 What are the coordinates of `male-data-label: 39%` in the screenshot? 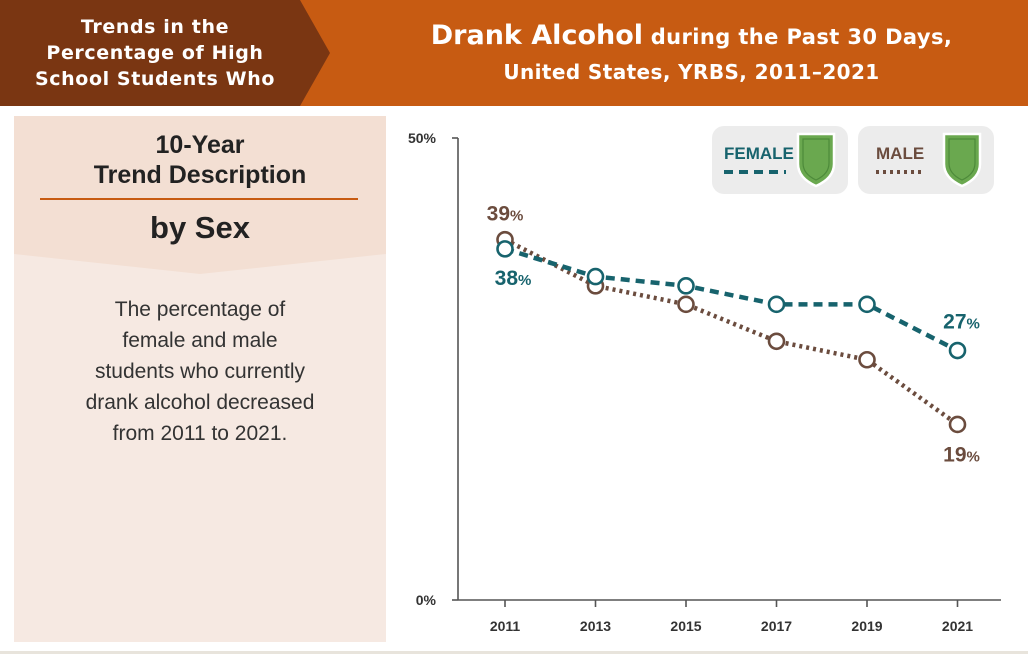 It's located at (505, 214).